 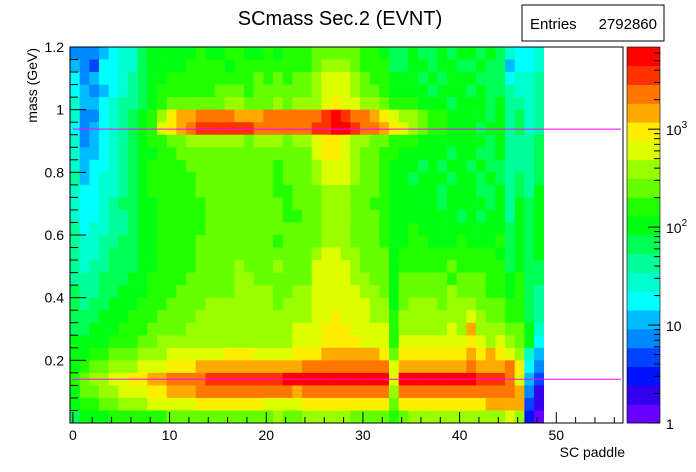 What do you see at coordinates (32, 85) in the screenshot?
I see `y-axis-title: mass (GeV)` at bounding box center [32, 85].